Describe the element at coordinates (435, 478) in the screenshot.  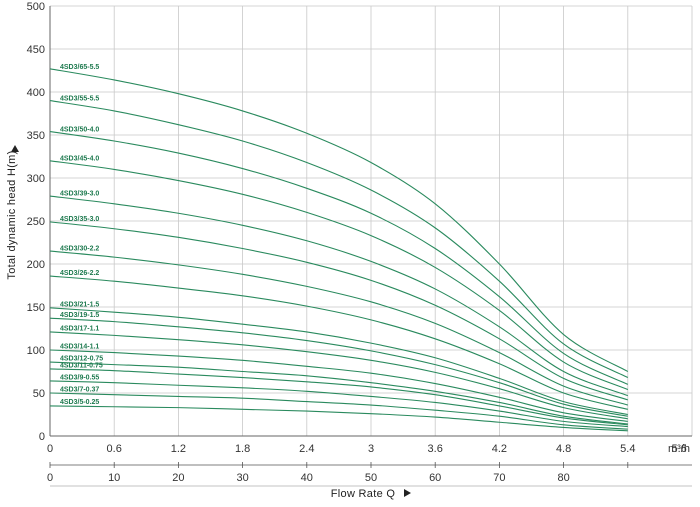
I see `secondary-x-tick-label: 60` at that location.